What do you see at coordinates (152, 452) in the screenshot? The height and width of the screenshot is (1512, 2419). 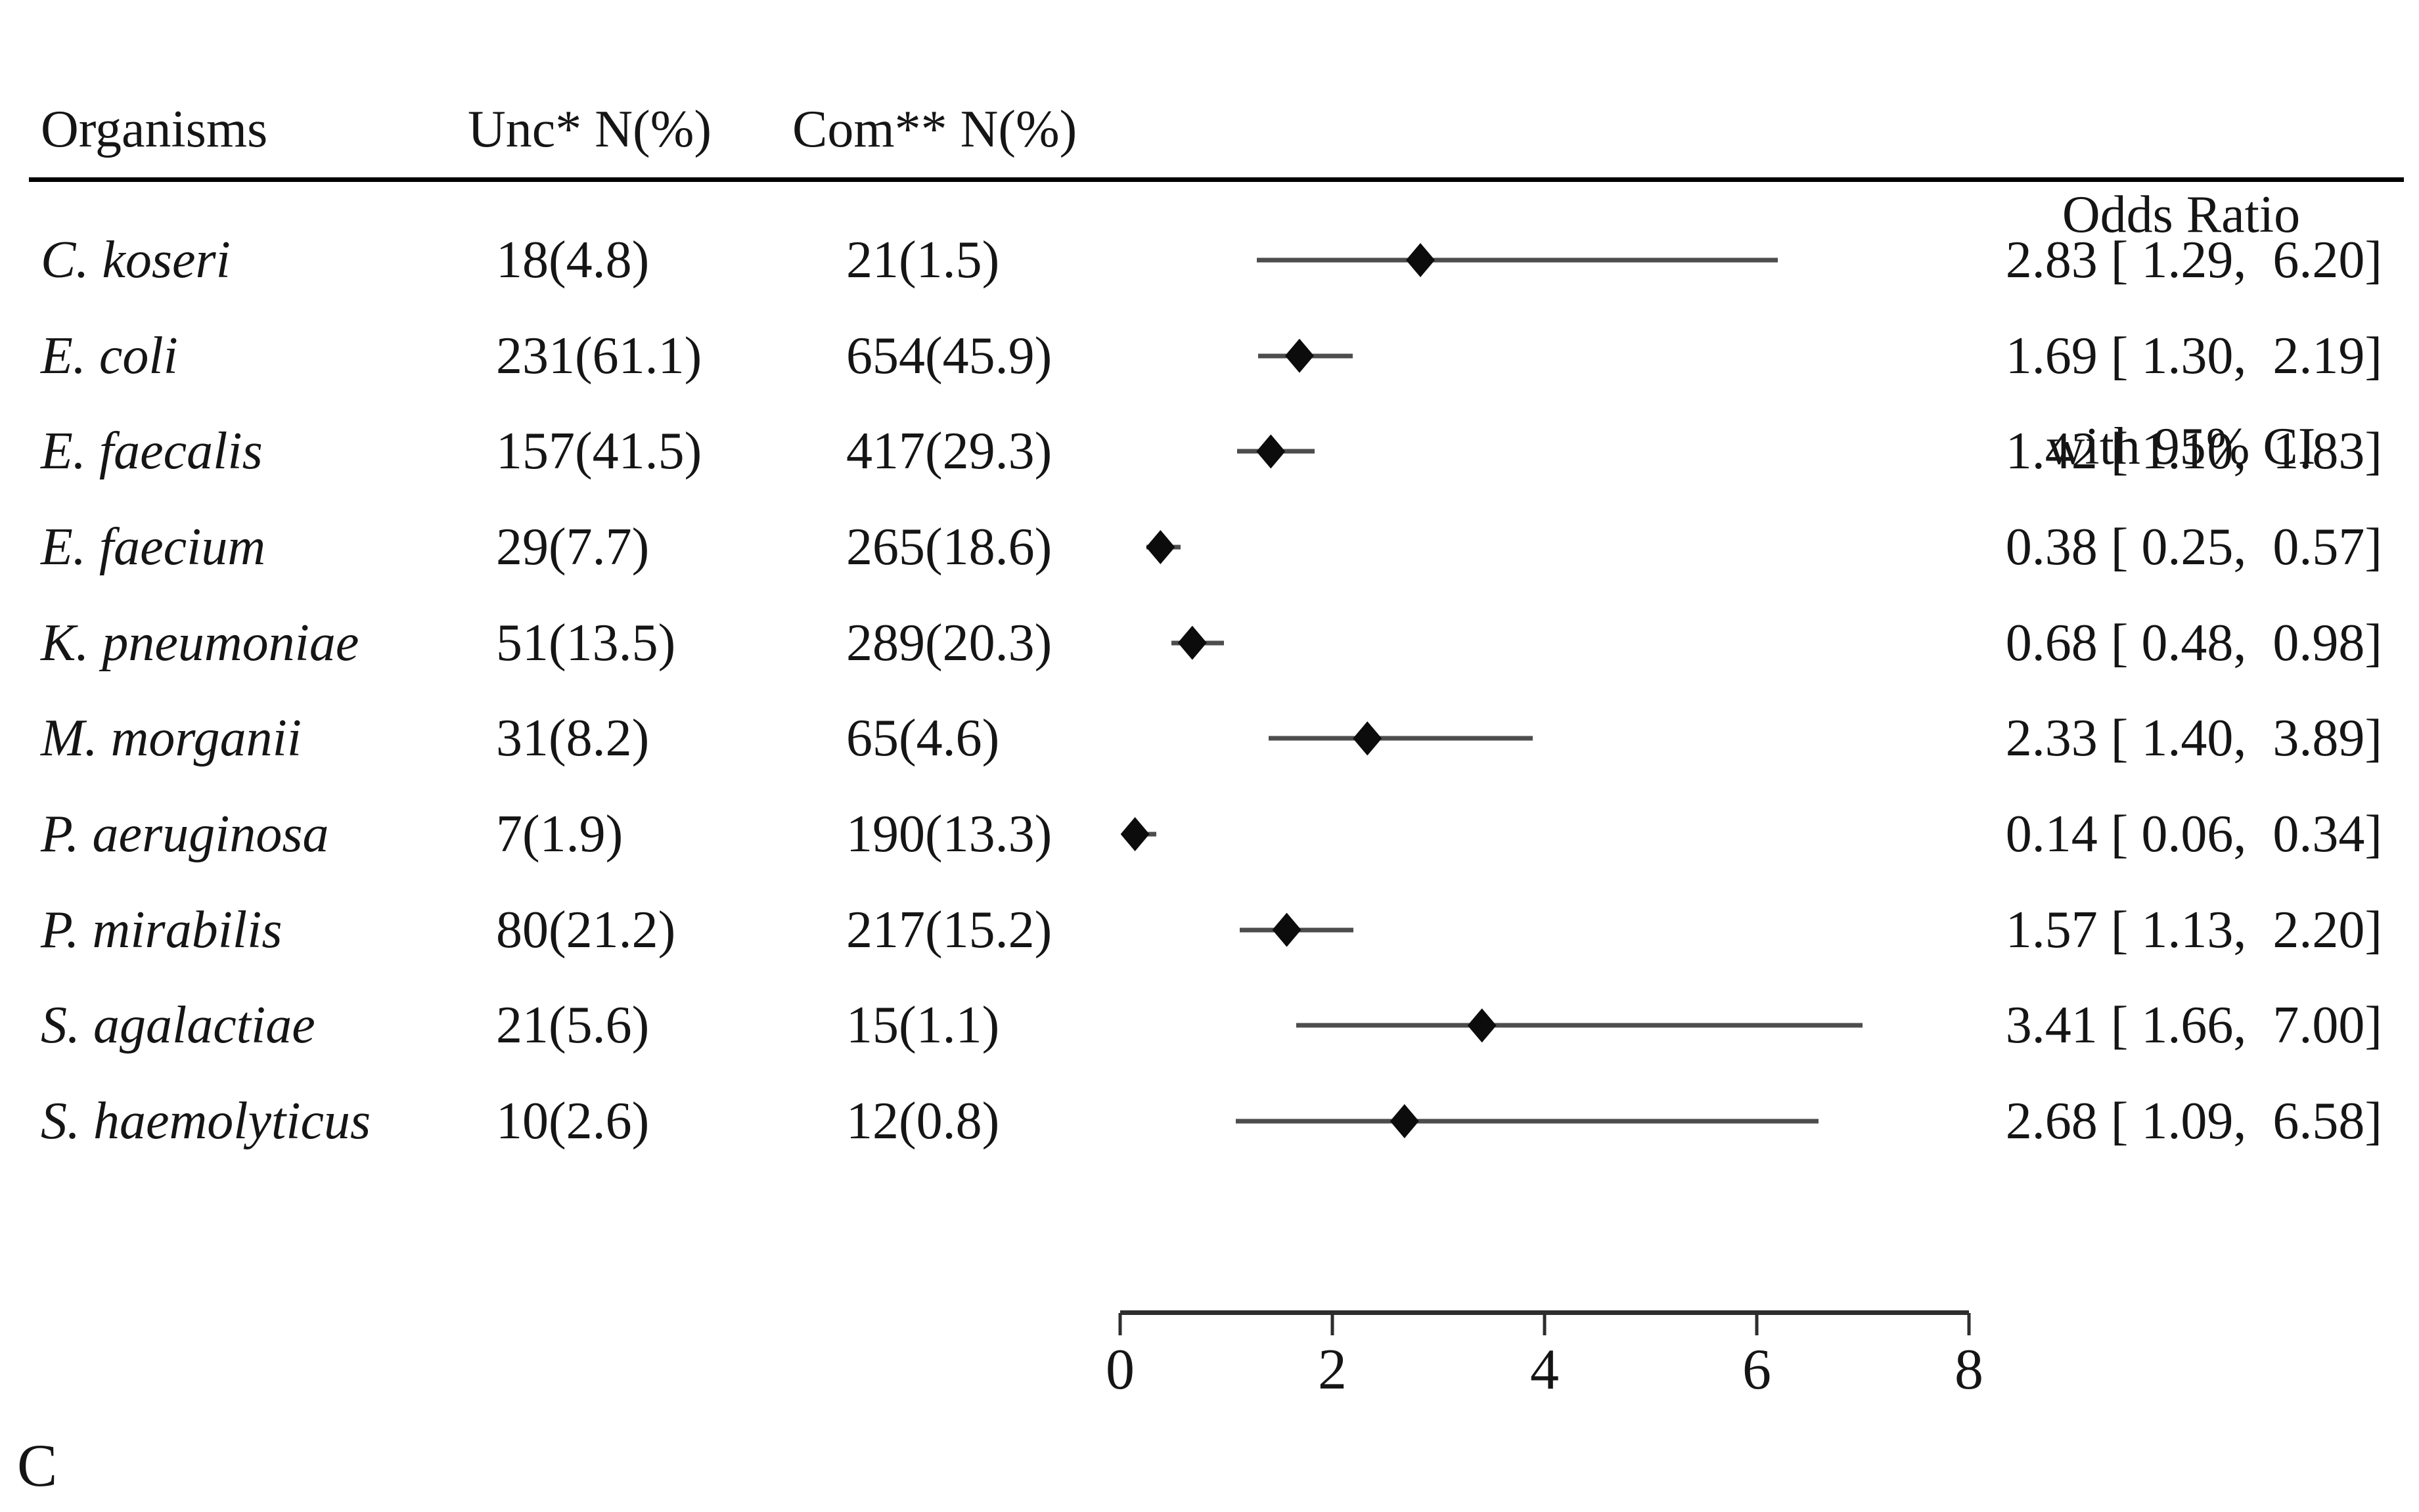 I see `organism-name: E. faecalis` at bounding box center [152, 452].